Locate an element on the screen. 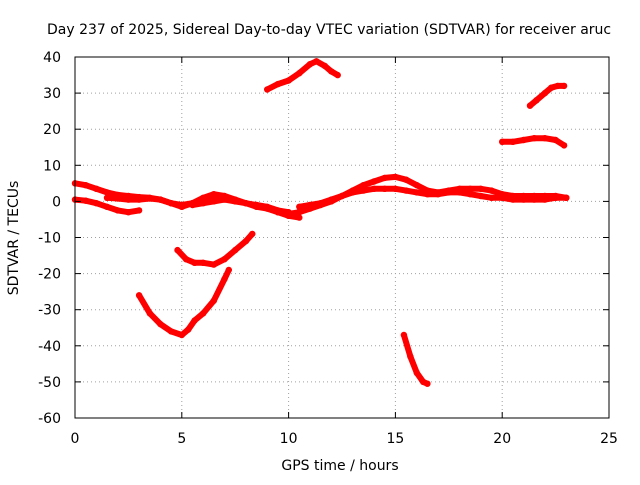  y-tick-label: 40 is located at coordinates (52, 58).